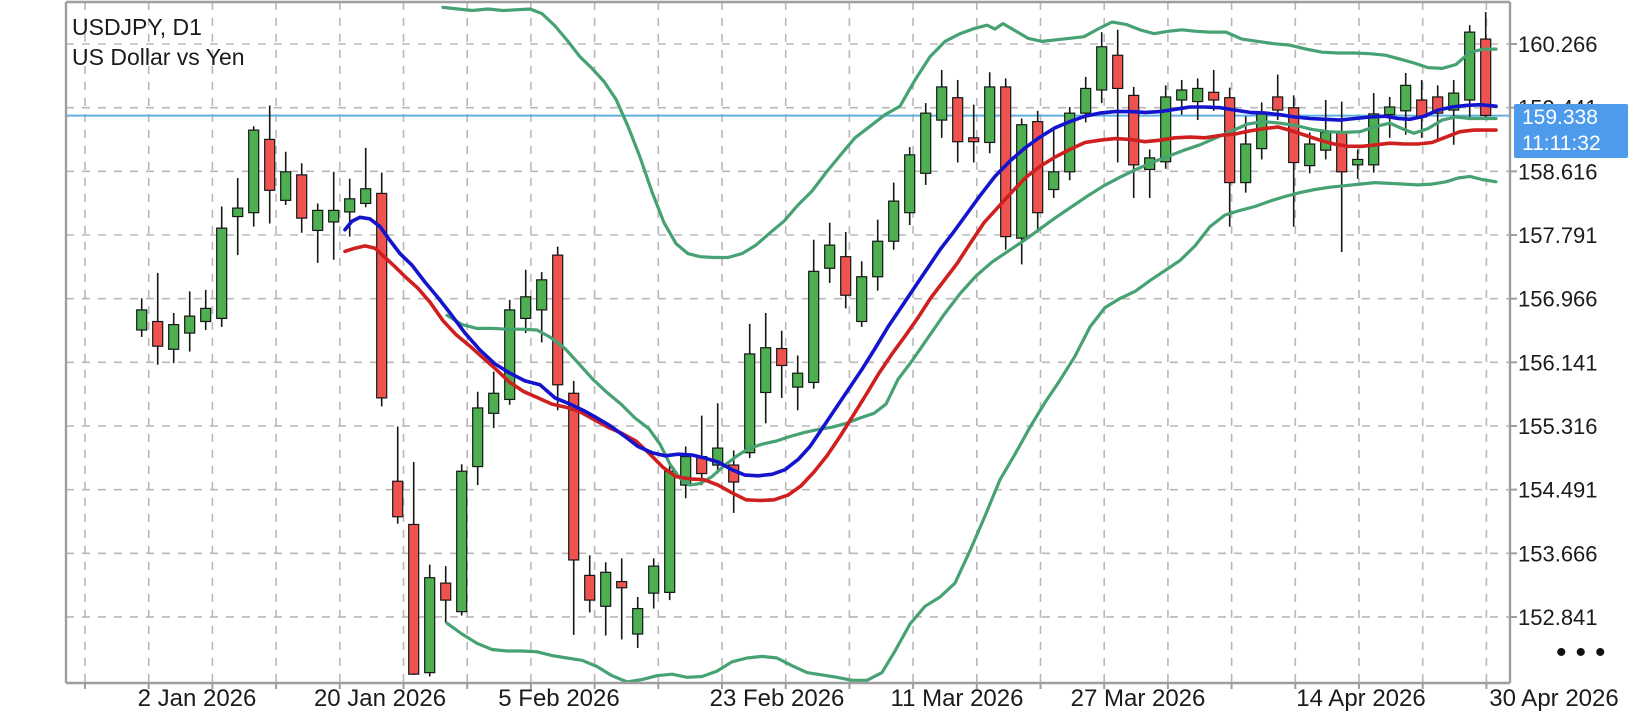  I want to click on more-options-icon: •••, so click(1585, 652).